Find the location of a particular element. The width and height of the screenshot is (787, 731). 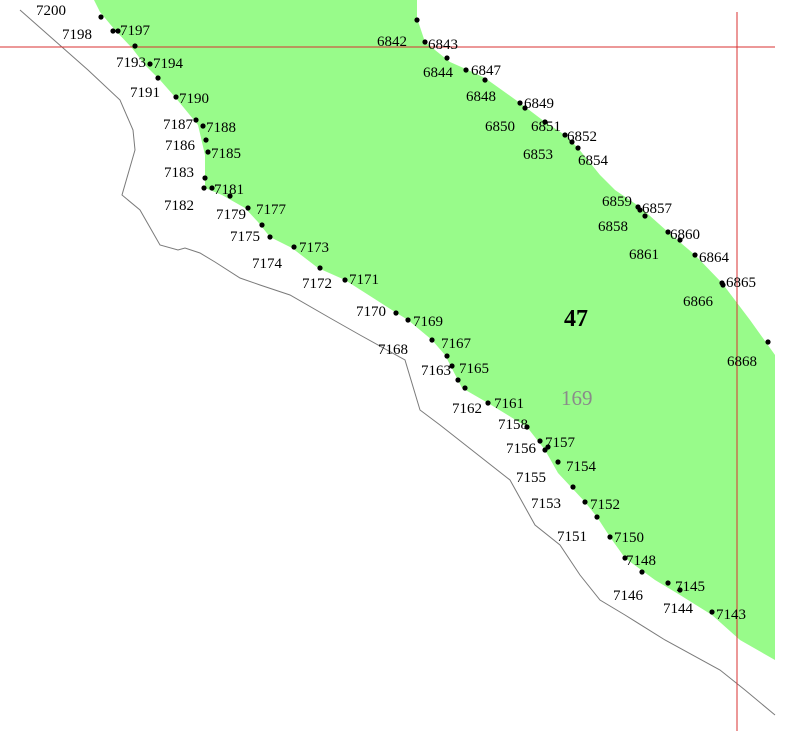

area-label: 169 is located at coordinates (577, 398).